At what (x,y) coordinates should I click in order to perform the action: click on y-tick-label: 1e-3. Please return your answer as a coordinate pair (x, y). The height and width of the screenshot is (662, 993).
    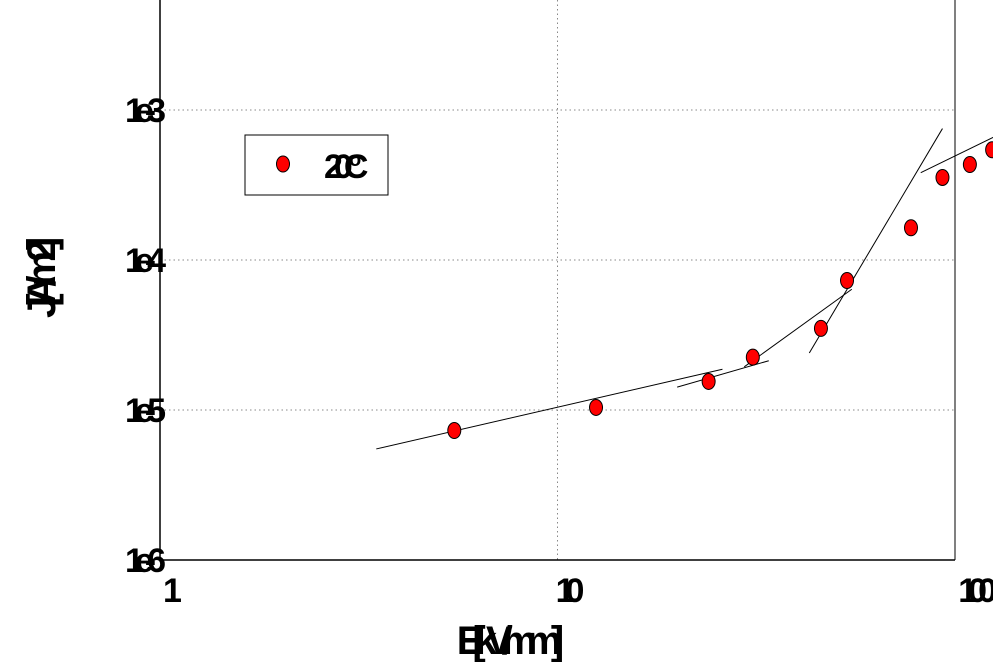
    Looking at the image, I should click on (145, 111).